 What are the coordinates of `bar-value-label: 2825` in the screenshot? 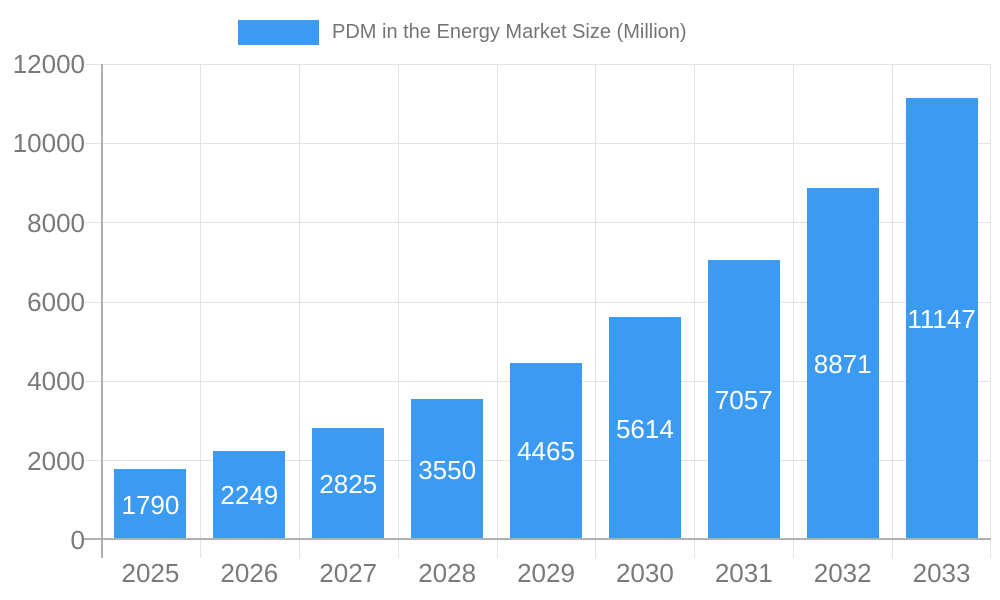 It's located at (348, 483).